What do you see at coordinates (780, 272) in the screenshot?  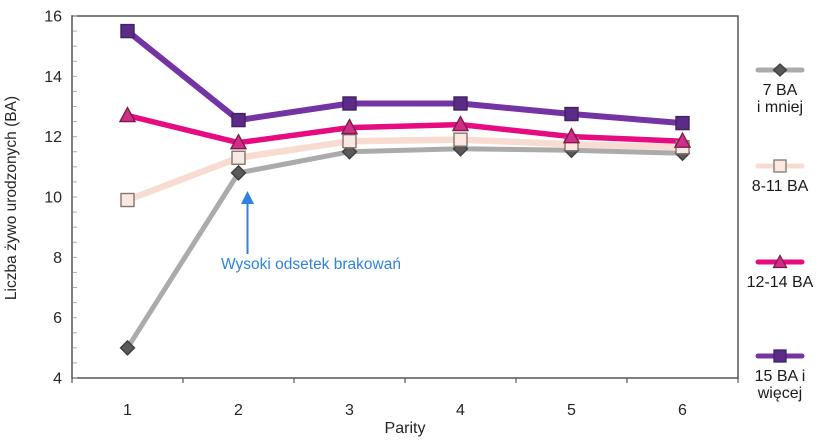 I see `legend-item-2: 12-14 BA` at bounding box center [780, 272].